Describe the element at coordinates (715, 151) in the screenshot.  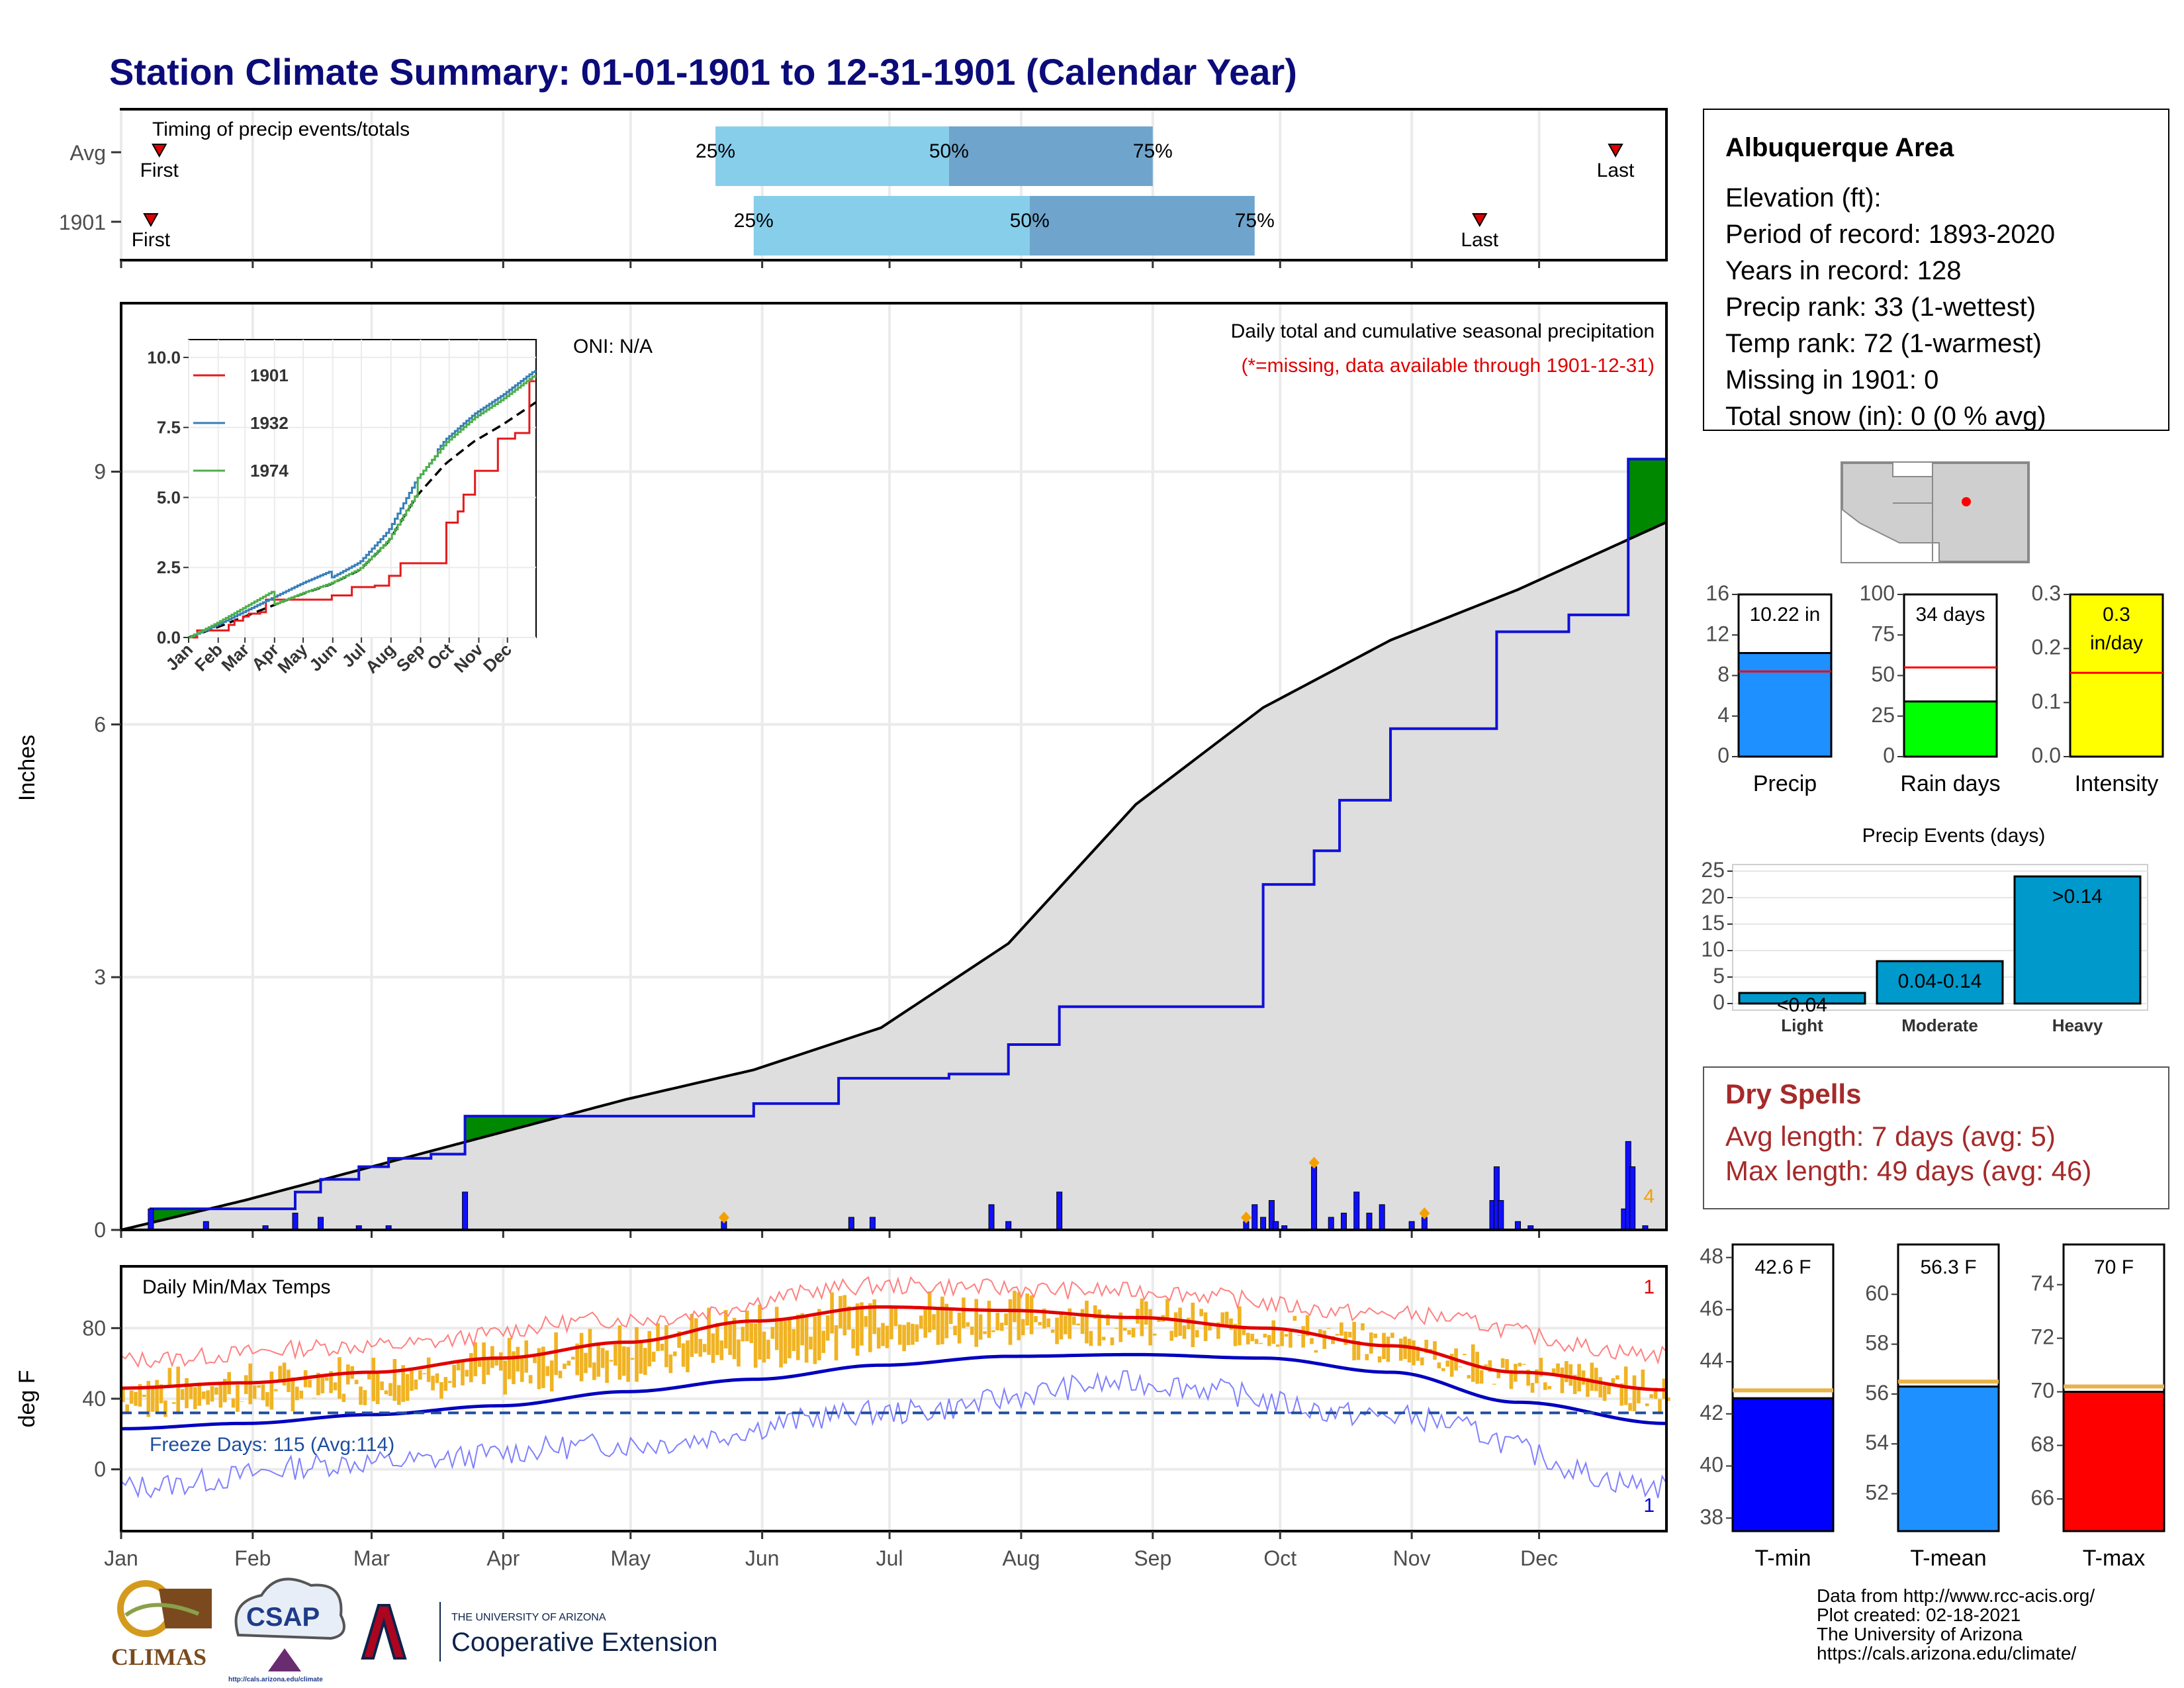
I see `timing-p25-label: 25%` at that location.